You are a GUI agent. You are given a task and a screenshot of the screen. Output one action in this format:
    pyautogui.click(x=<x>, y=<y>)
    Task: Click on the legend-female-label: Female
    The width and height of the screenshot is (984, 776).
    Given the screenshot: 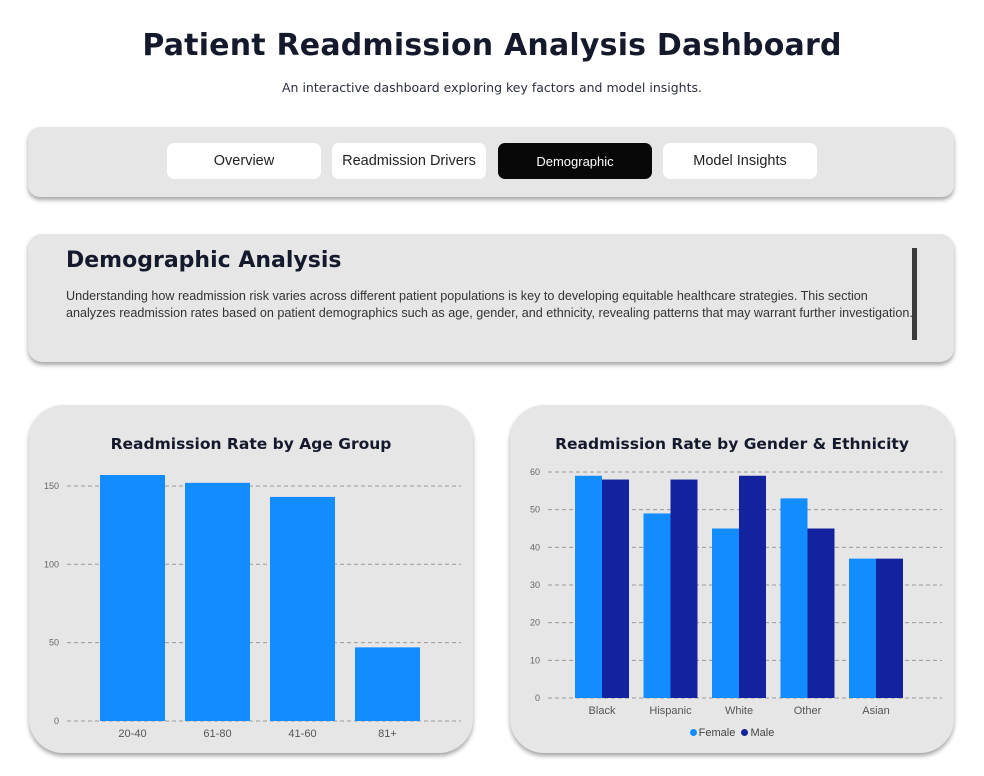 What is the action you would take?
    pyautogui.click(x=717, y=733)
    